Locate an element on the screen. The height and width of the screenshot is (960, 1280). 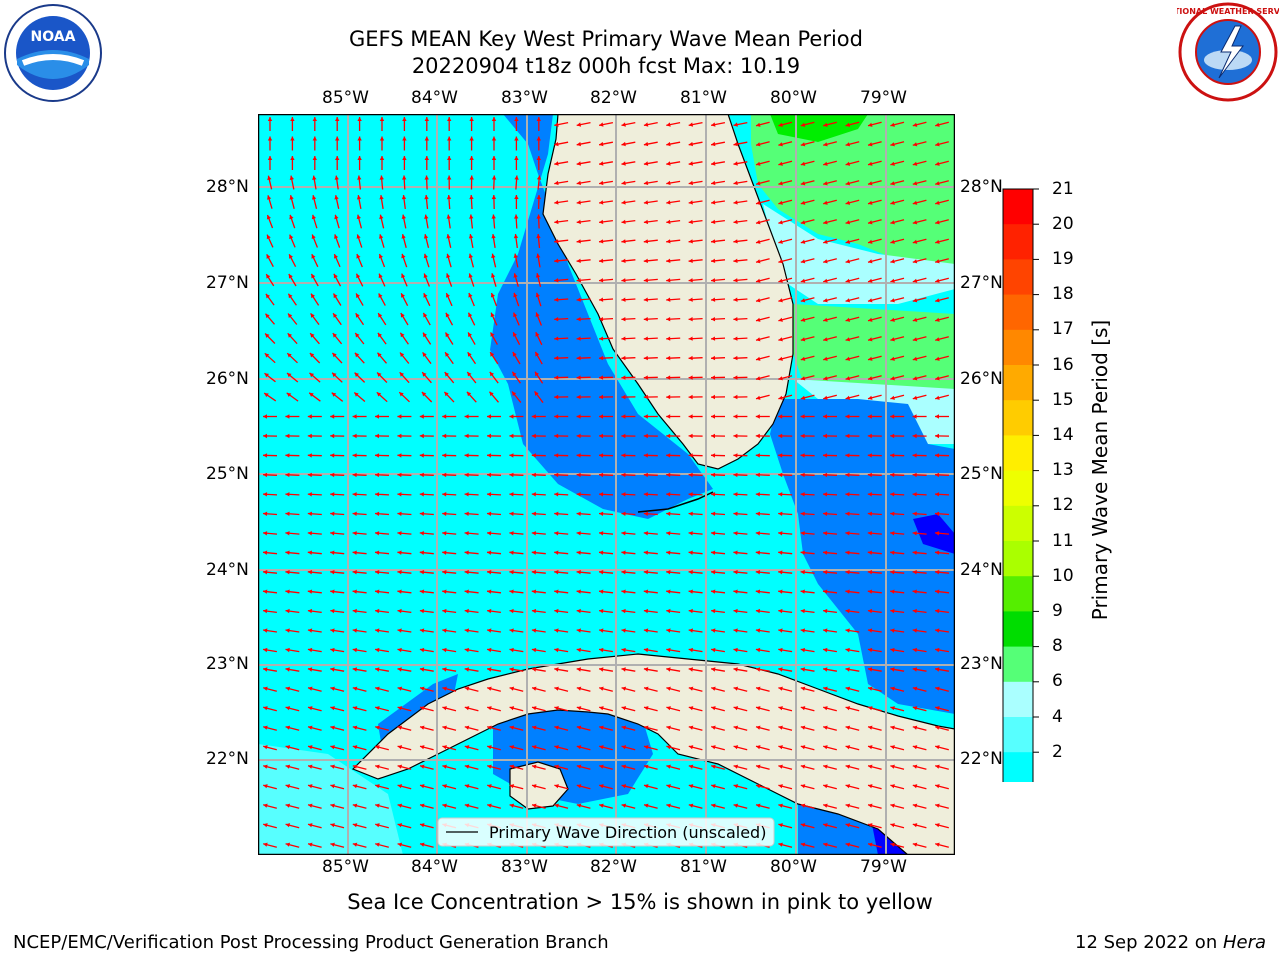
lon-label-bottom: 80°W is located at coordinates (793, 867).